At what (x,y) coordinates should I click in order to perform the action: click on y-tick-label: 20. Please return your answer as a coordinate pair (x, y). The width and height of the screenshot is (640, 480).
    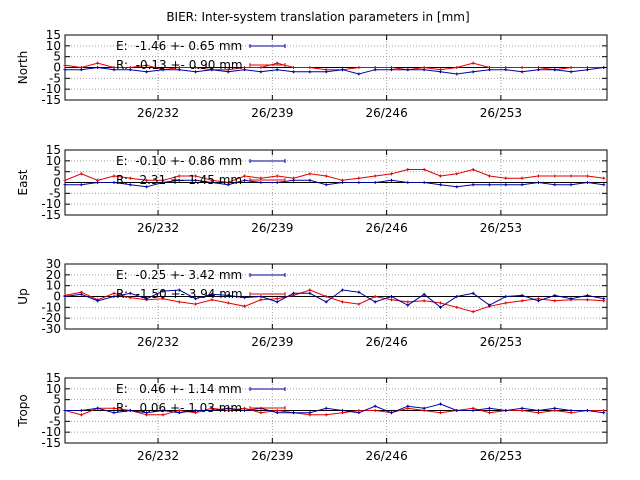
    Looking at the image, I should click on (53, 275).